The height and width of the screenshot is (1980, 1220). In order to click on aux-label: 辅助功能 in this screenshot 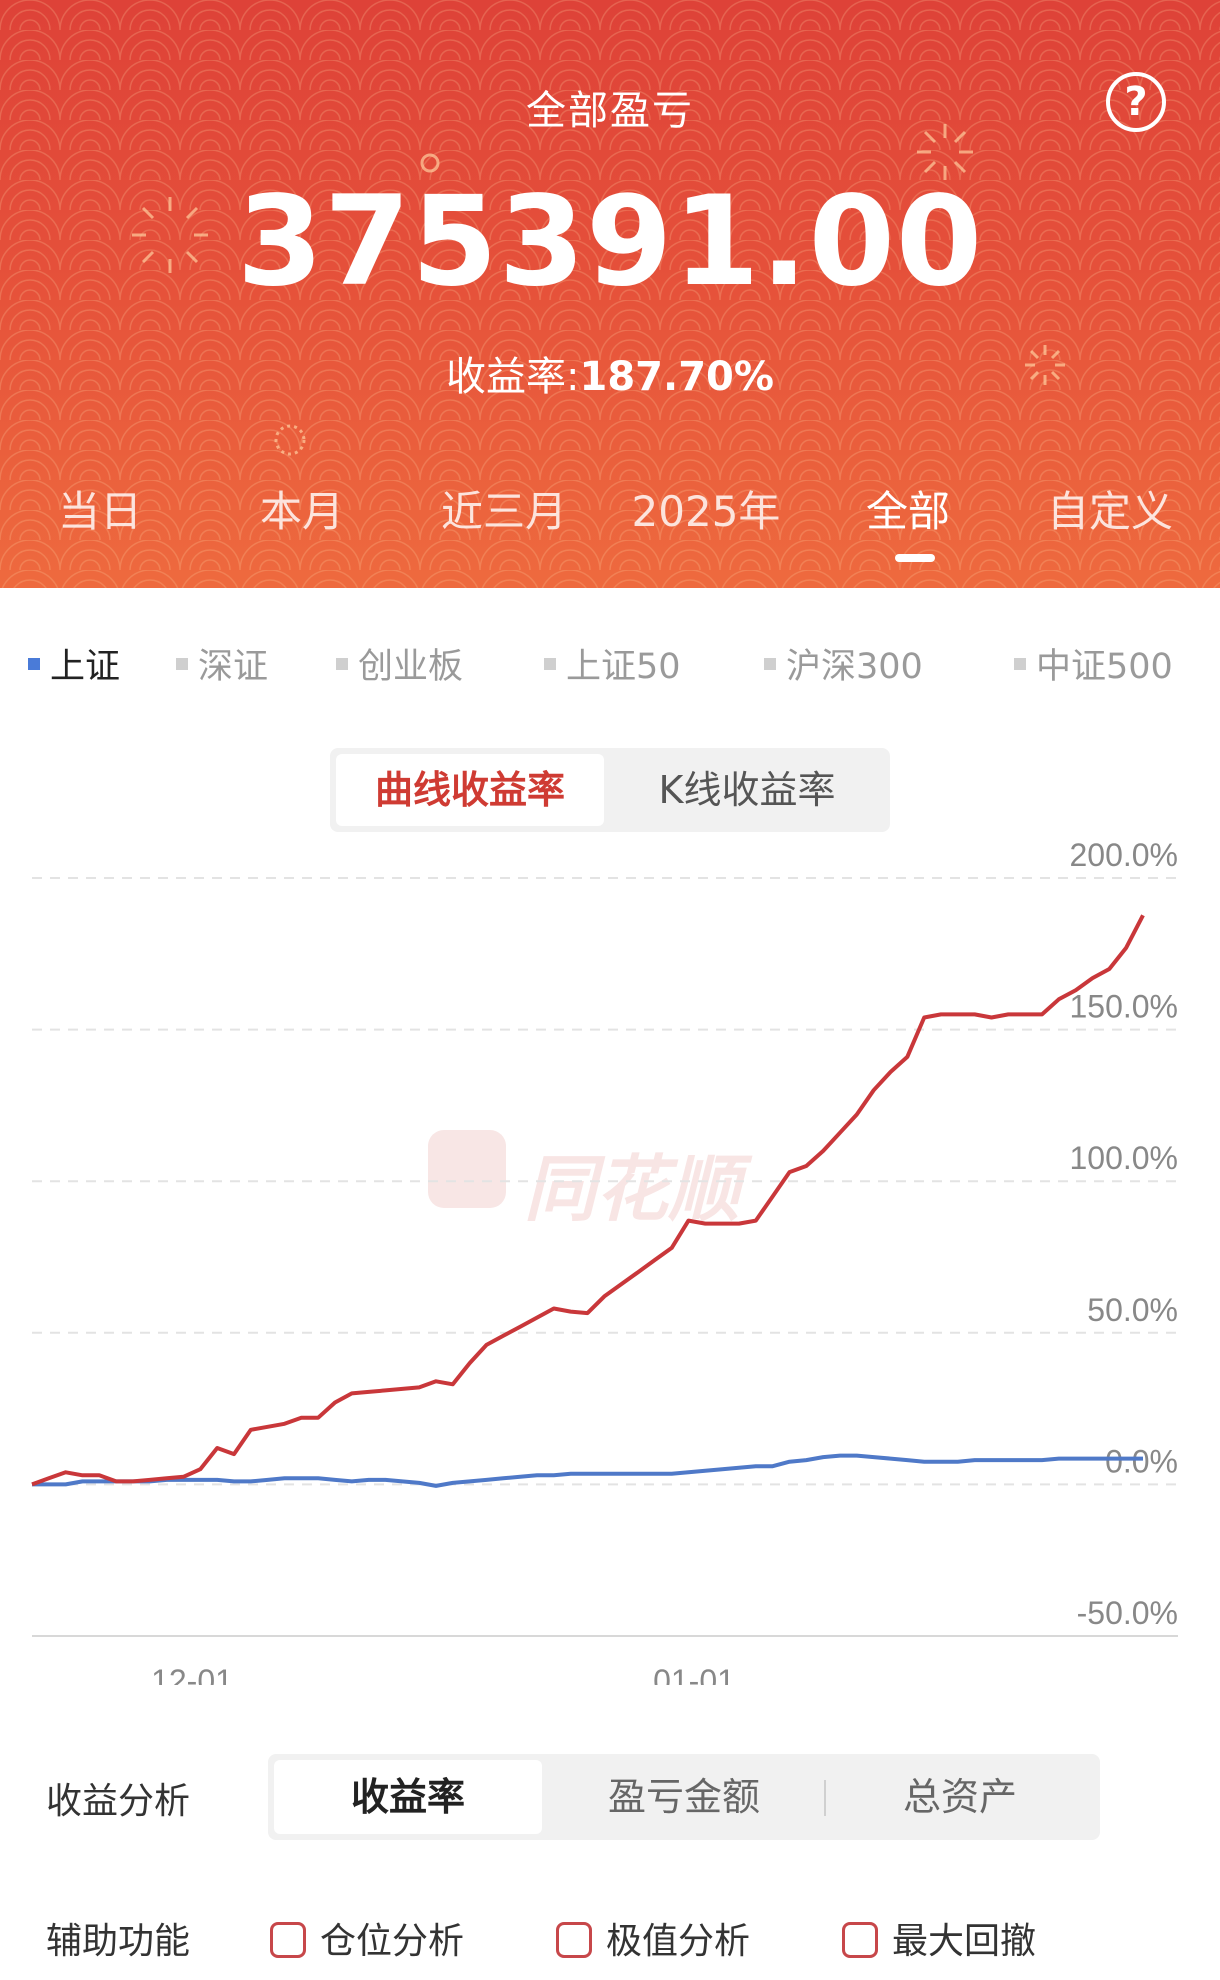, I will do `click(118, 1941)`.